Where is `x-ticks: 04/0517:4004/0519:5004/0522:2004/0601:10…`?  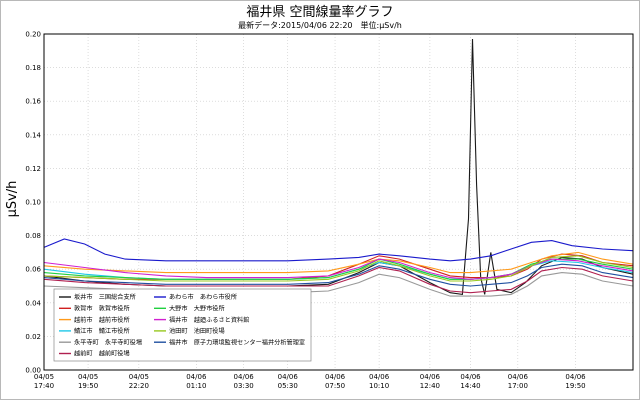
x-ticks: 04/0517:4004/0519:5004/0522:2004/0601:10… is located at coordinates (310, 381).